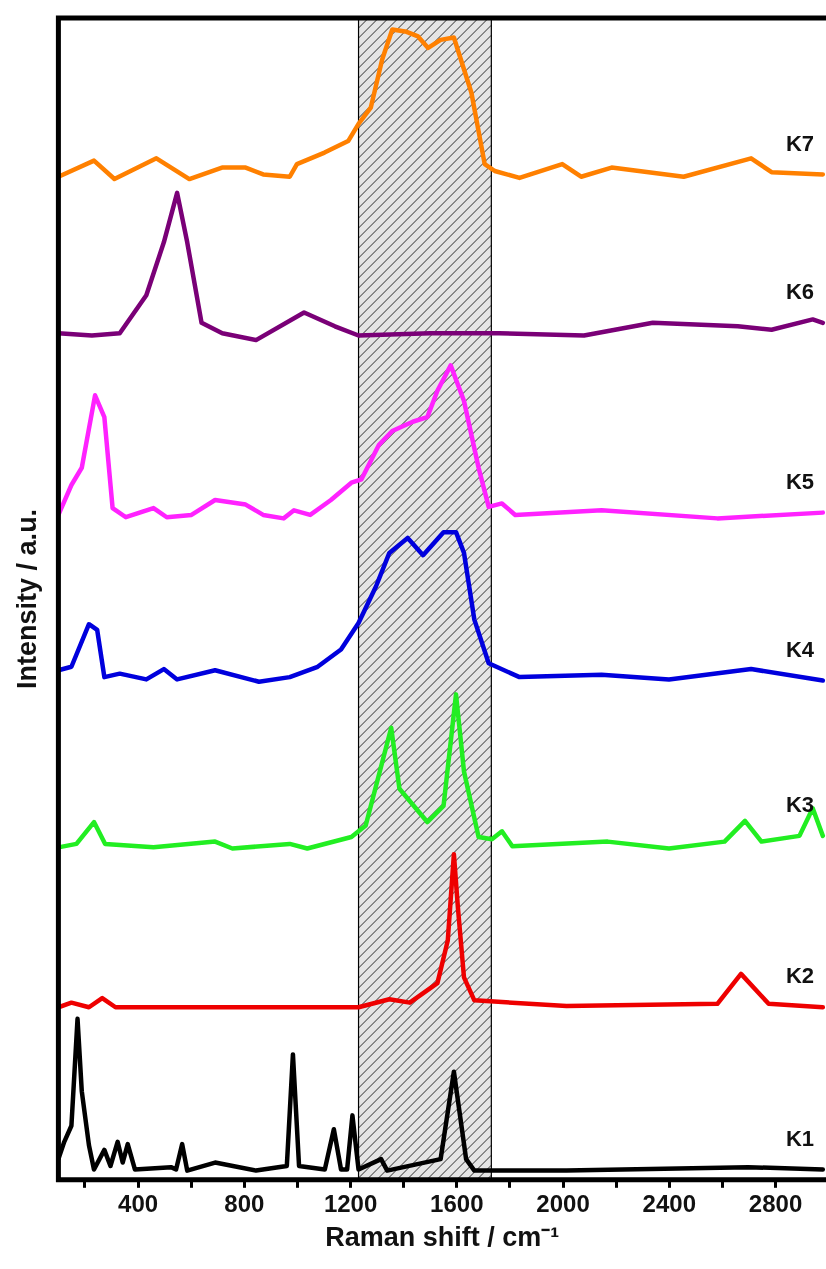 This screenshot has height=1269, width=826. Describe the element at coordinates (799, 804) in the screenshot. I see `series-label: K3` at that location.